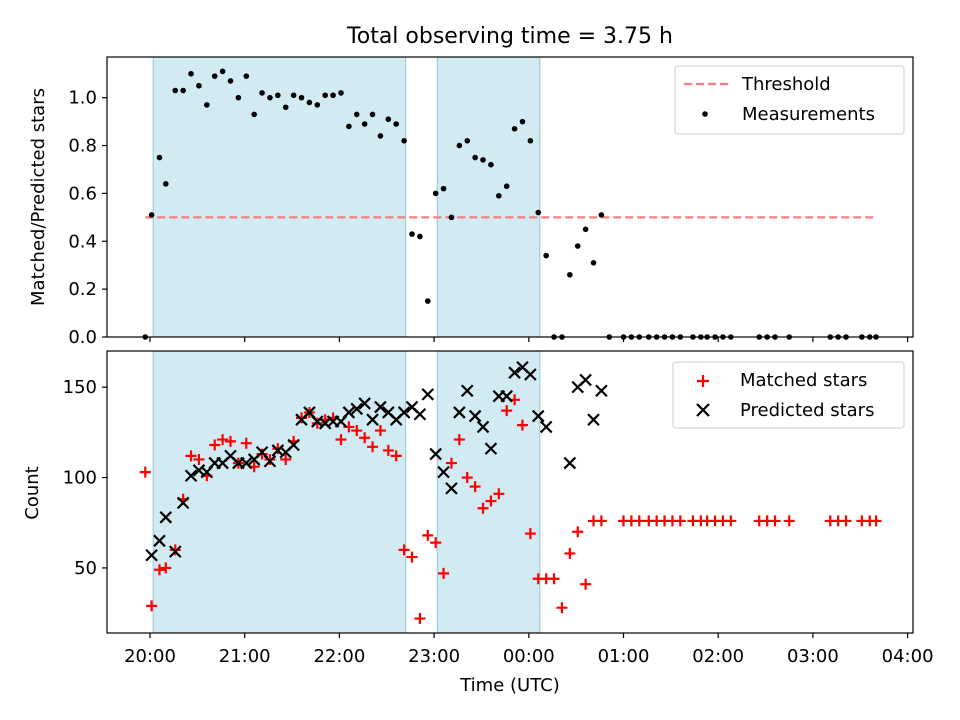 The image size is (960, 720). What do you see at coordinates (529, 656) in the screenshot?
I see `x-tick-label: 00:00` at bounding box center [529, 656].